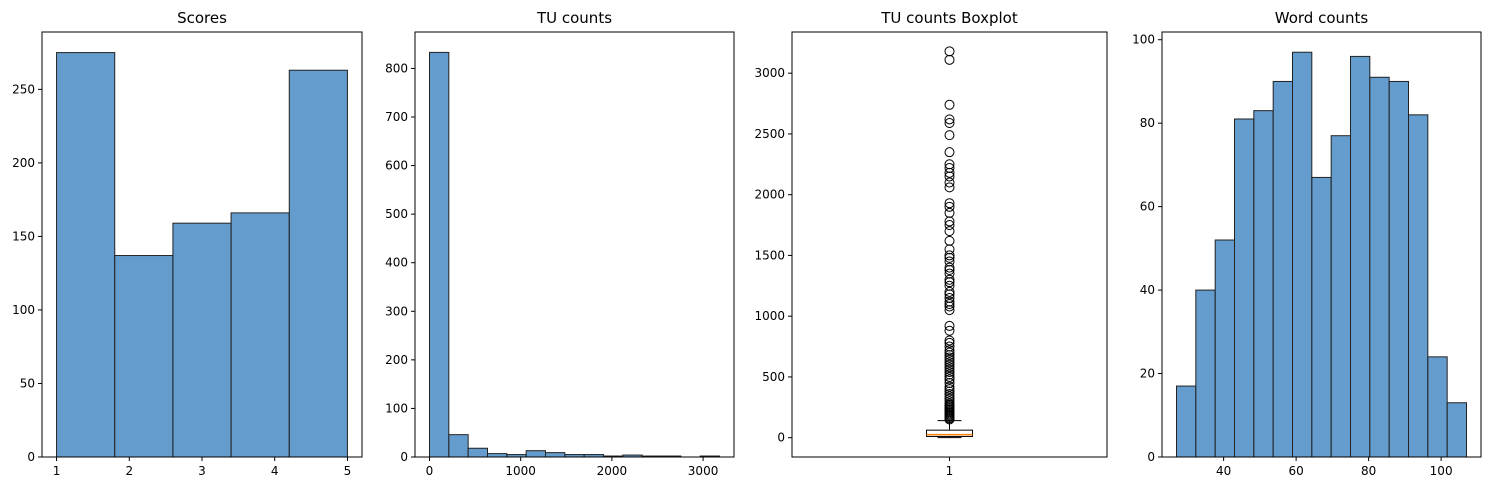  I want to click on chart-title: TU counts, so click(574, 18).